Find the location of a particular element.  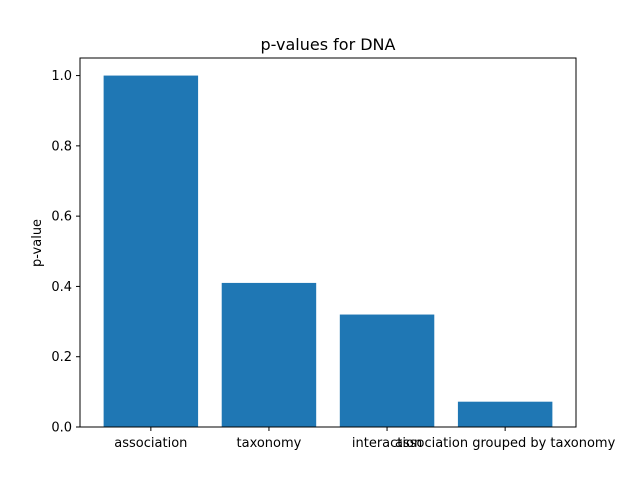

x-tick-label: interaction is located at coordinates (387, 443).